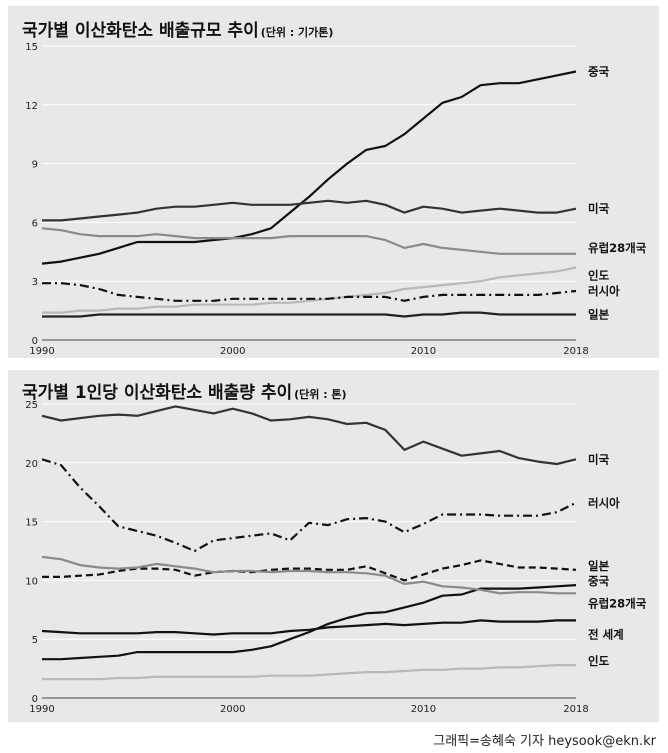 This screenshot has height=753, width=668. Describe the element at coordinates (31, 106) in the screenshot. I see `y-tick-label: 12` at that location.